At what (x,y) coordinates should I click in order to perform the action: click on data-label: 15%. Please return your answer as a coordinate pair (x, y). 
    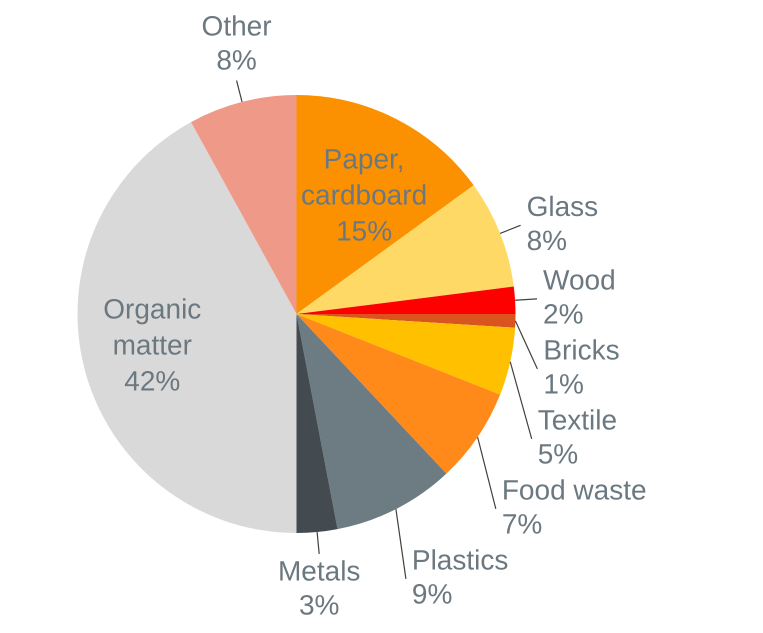
    Looking at the image, I should click on (364, 231).